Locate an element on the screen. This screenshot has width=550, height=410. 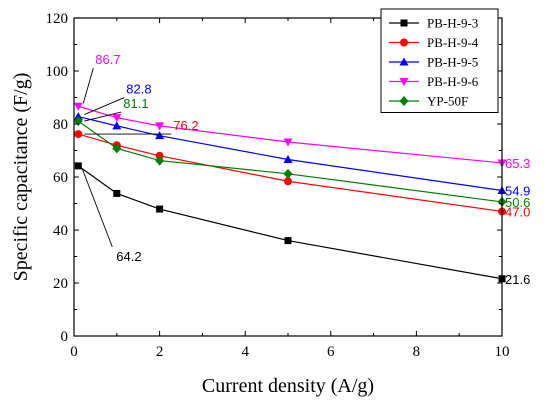
legend-label: YP-50F is located at coordinates (447, 101).